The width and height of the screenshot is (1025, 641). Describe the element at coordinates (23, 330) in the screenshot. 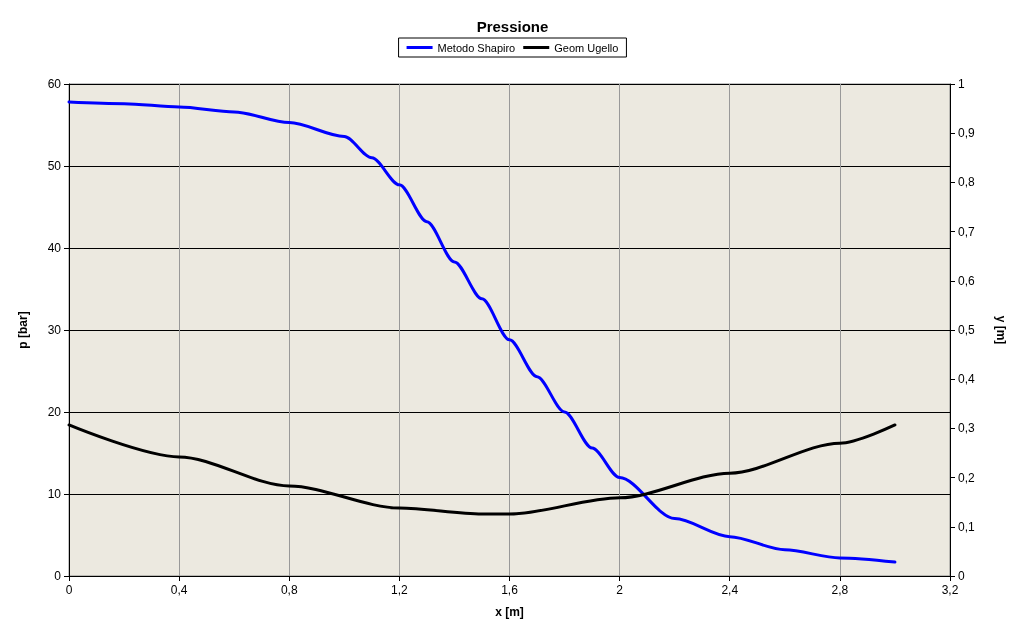

I see `y-axis-title: p [bar]` at that location.